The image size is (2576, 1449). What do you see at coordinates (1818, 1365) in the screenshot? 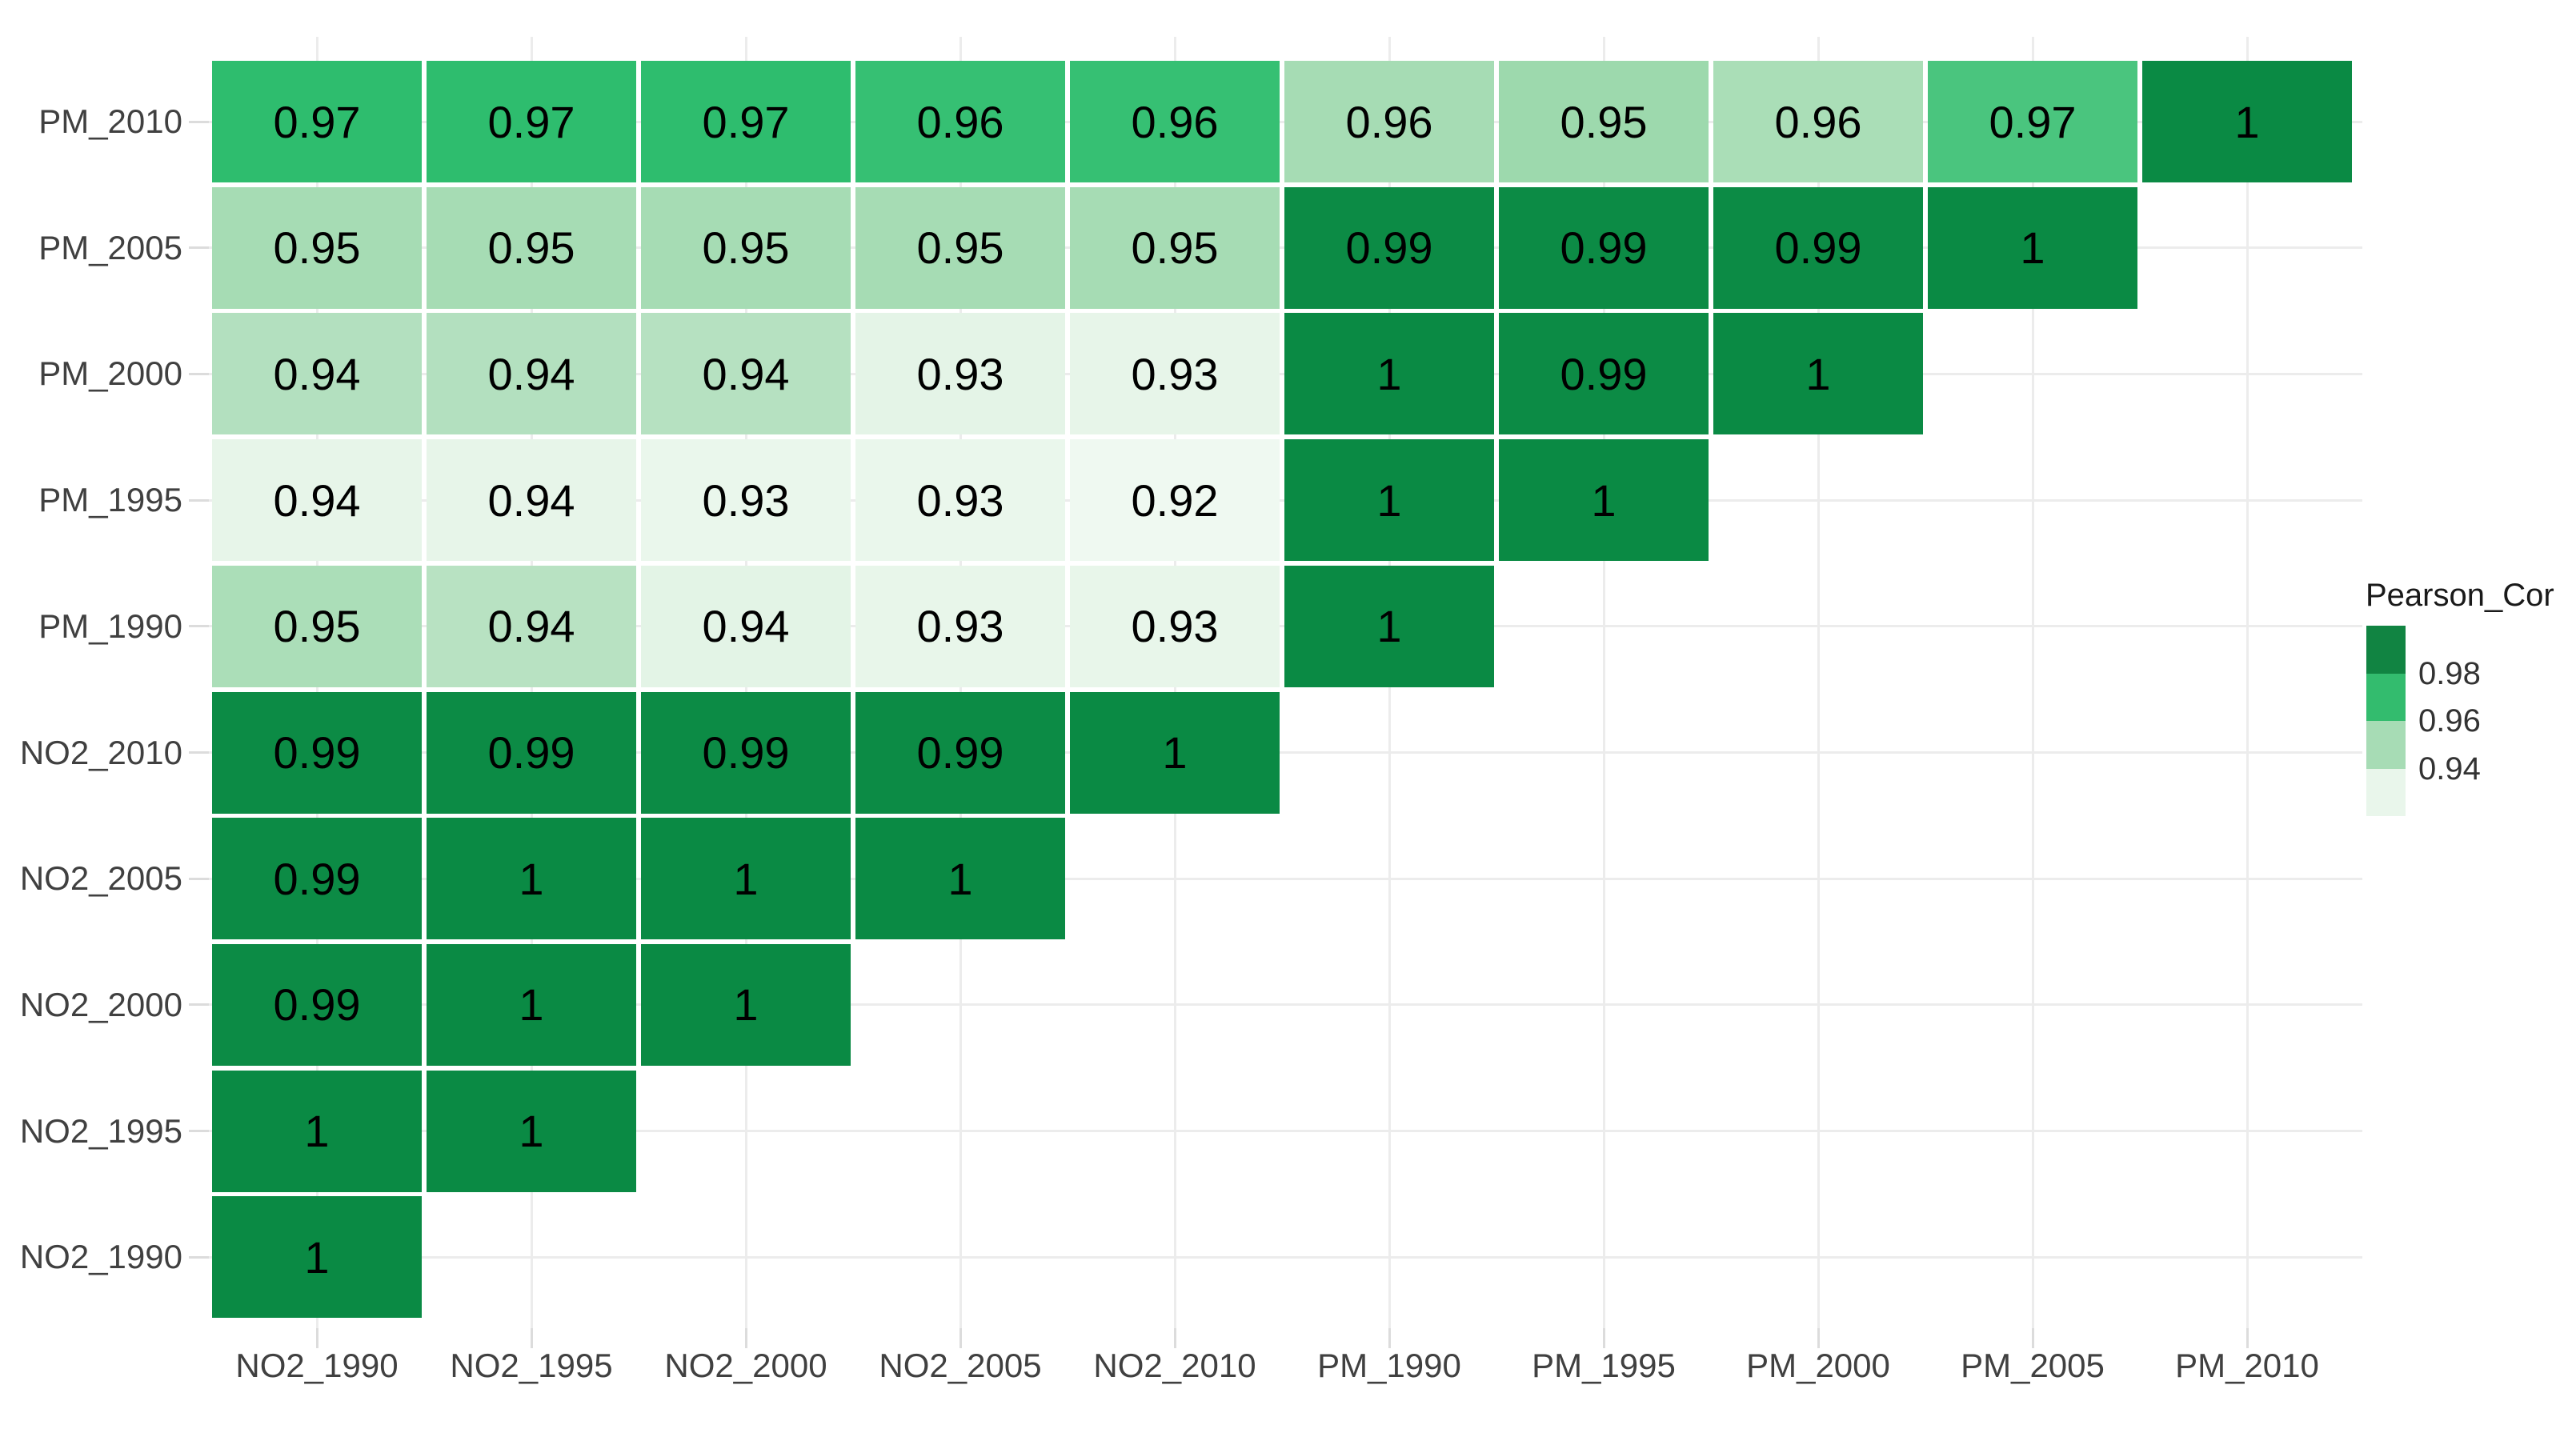
I see `x-axis-label: PM_2000` at bounding box center [1818, 1365].